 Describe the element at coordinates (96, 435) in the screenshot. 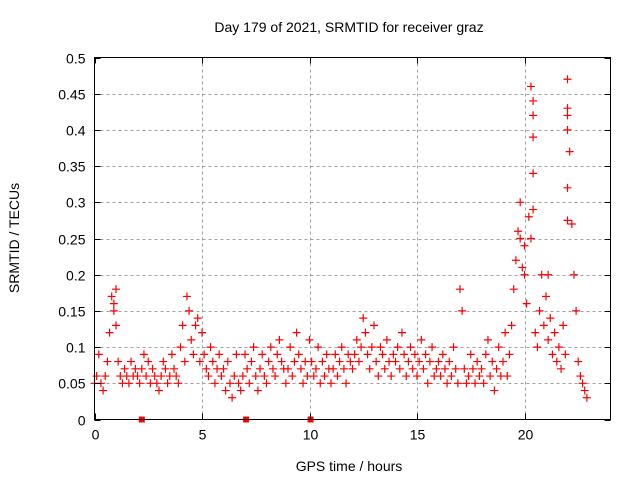

I see `x-tick-label: 0` at that location.